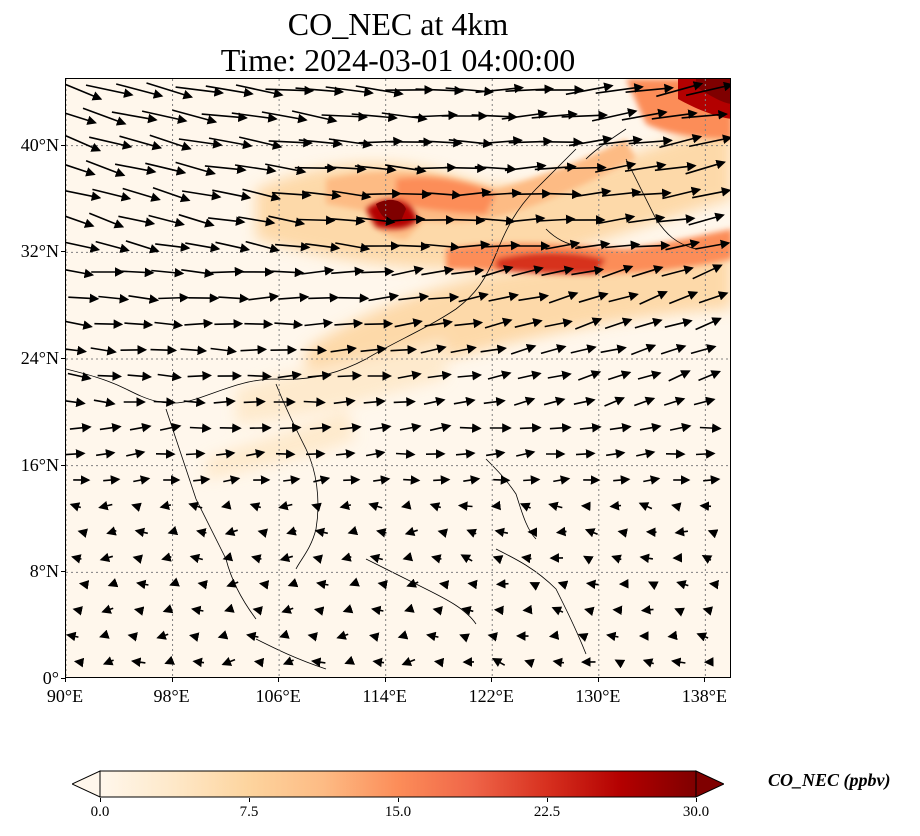  Describe the element at coordinates (598, 696) in the screenshot. I see `lon-tick-label-5: 130°E` at that location.